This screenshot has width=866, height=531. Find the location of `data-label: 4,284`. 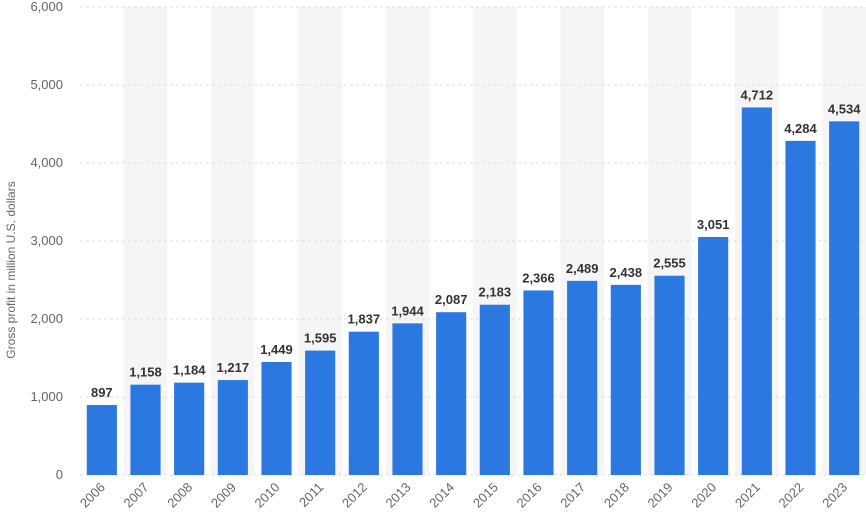

data-label: 4,284 is located at coordinates (800, 128).